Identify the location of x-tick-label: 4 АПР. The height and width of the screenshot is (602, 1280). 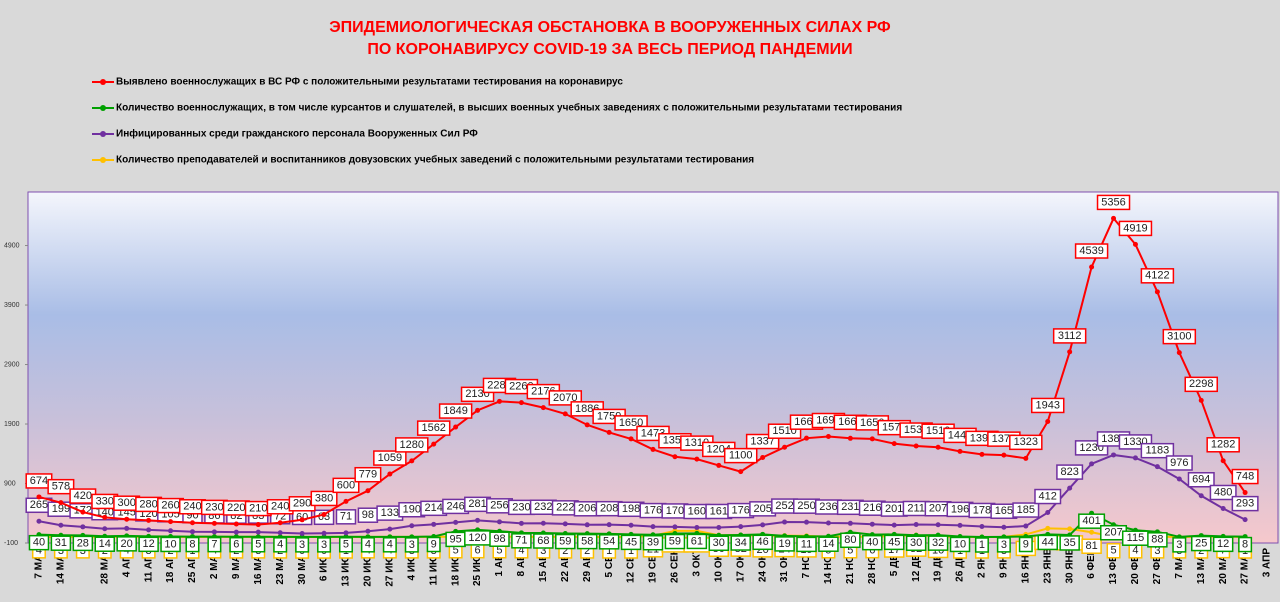
(126, 563).